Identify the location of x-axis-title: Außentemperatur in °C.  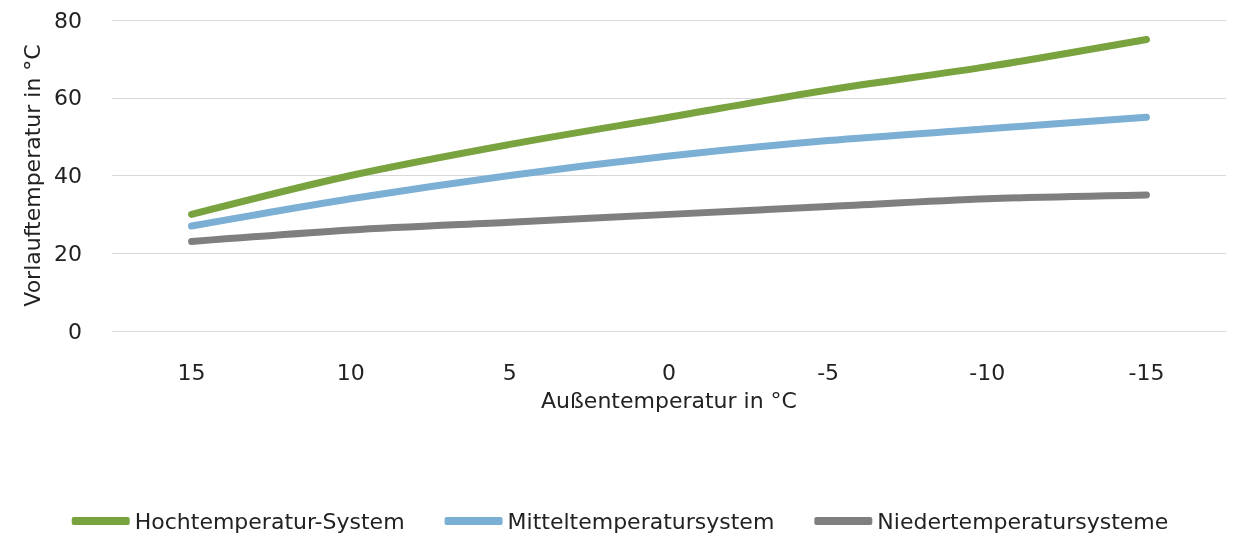
(669, 400).